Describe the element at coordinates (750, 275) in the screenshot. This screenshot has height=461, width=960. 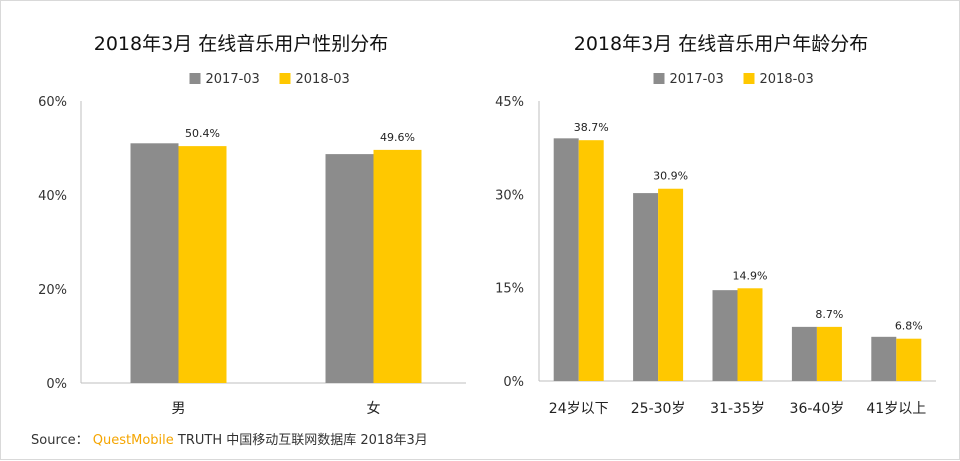
I see `chart2-data-label: 14.9%` at that location.